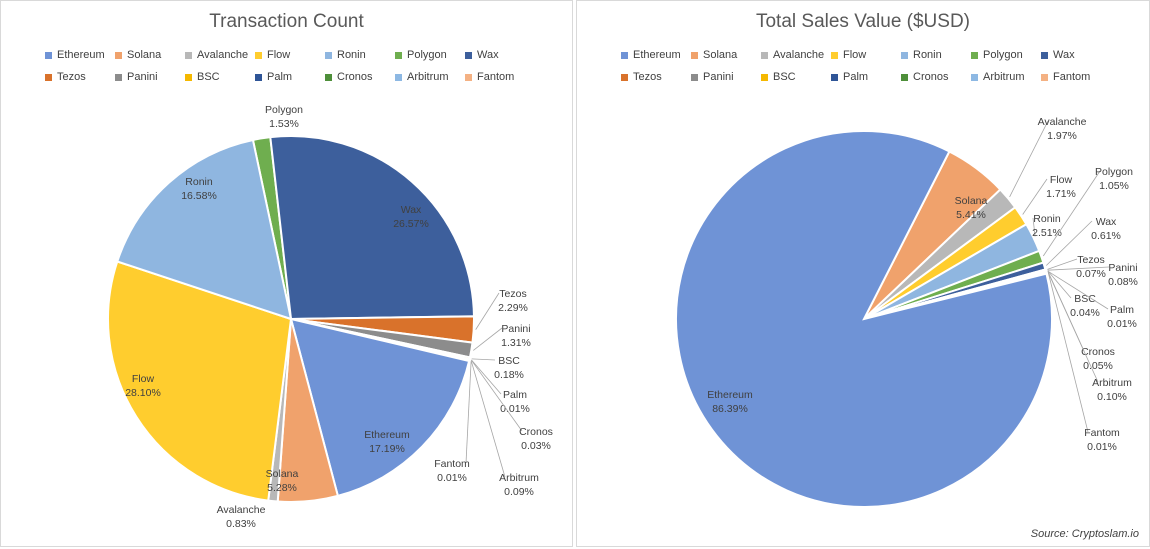  I want to click on data-label-flow: Flow 1.71%, so click(1061, 187).